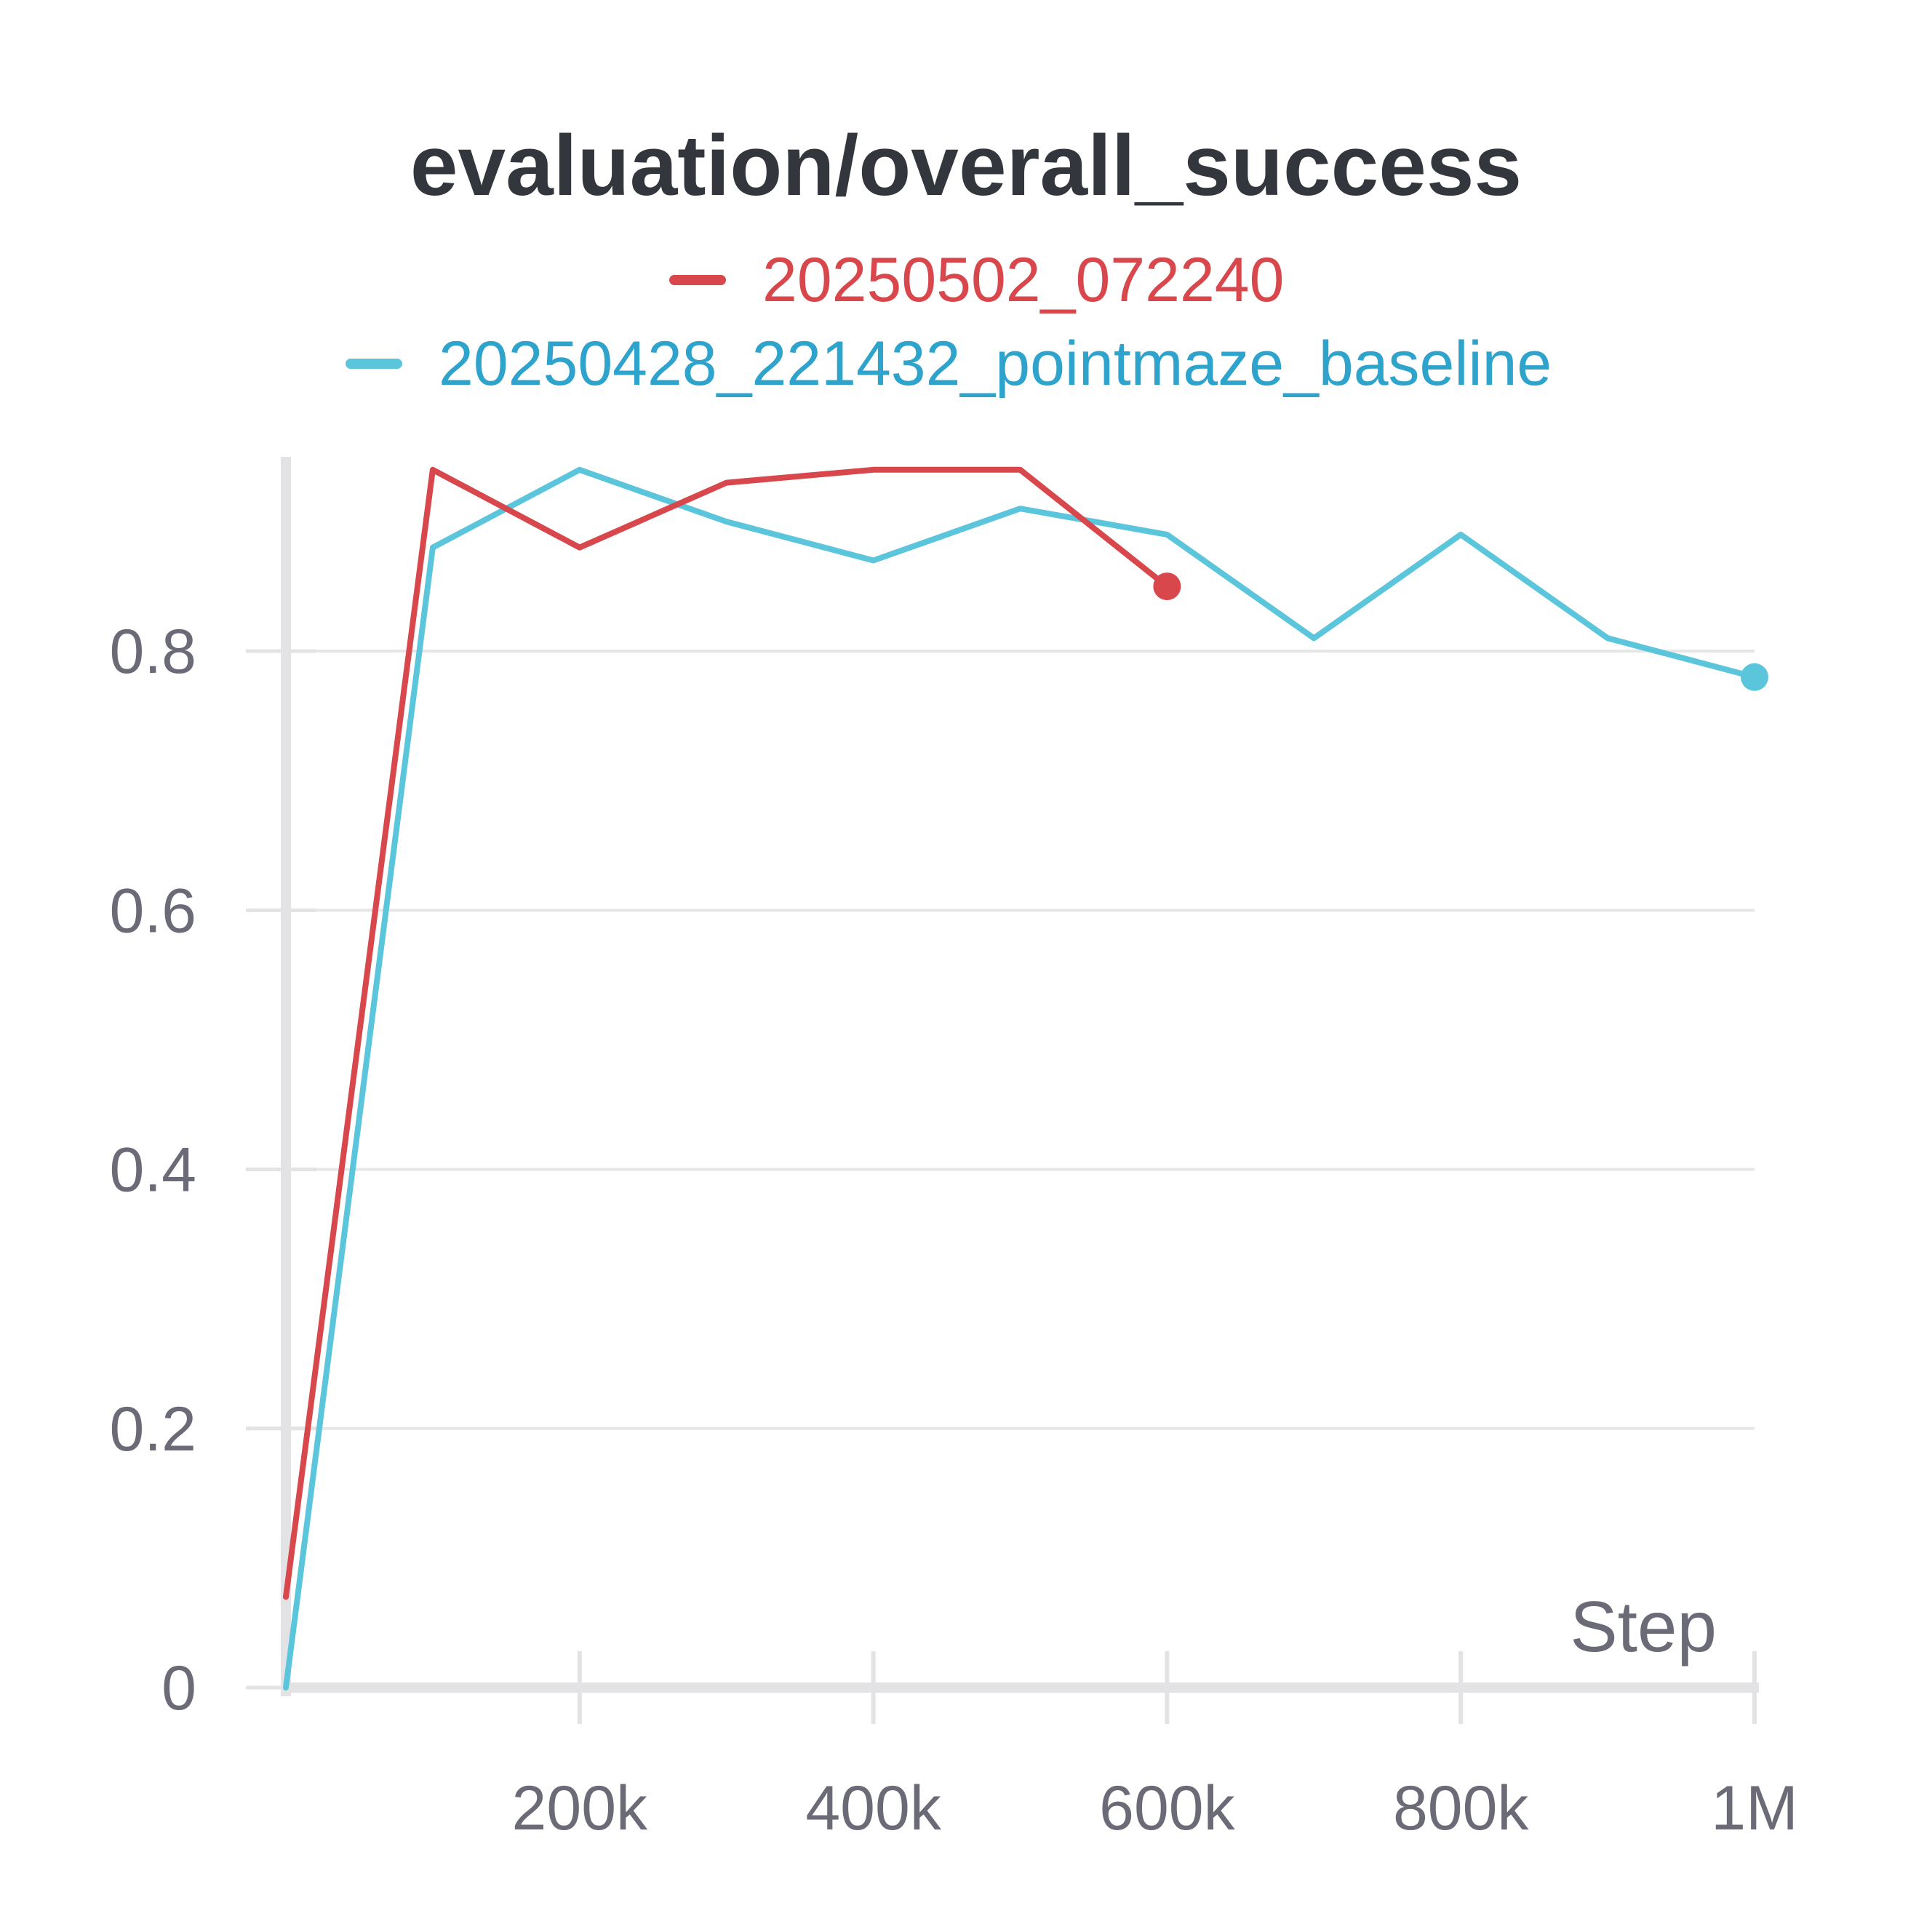 The width and height of the screenshot is (1932, 1932). I want to click on chart-title: evaluation/overall_success, so click(966, 166).